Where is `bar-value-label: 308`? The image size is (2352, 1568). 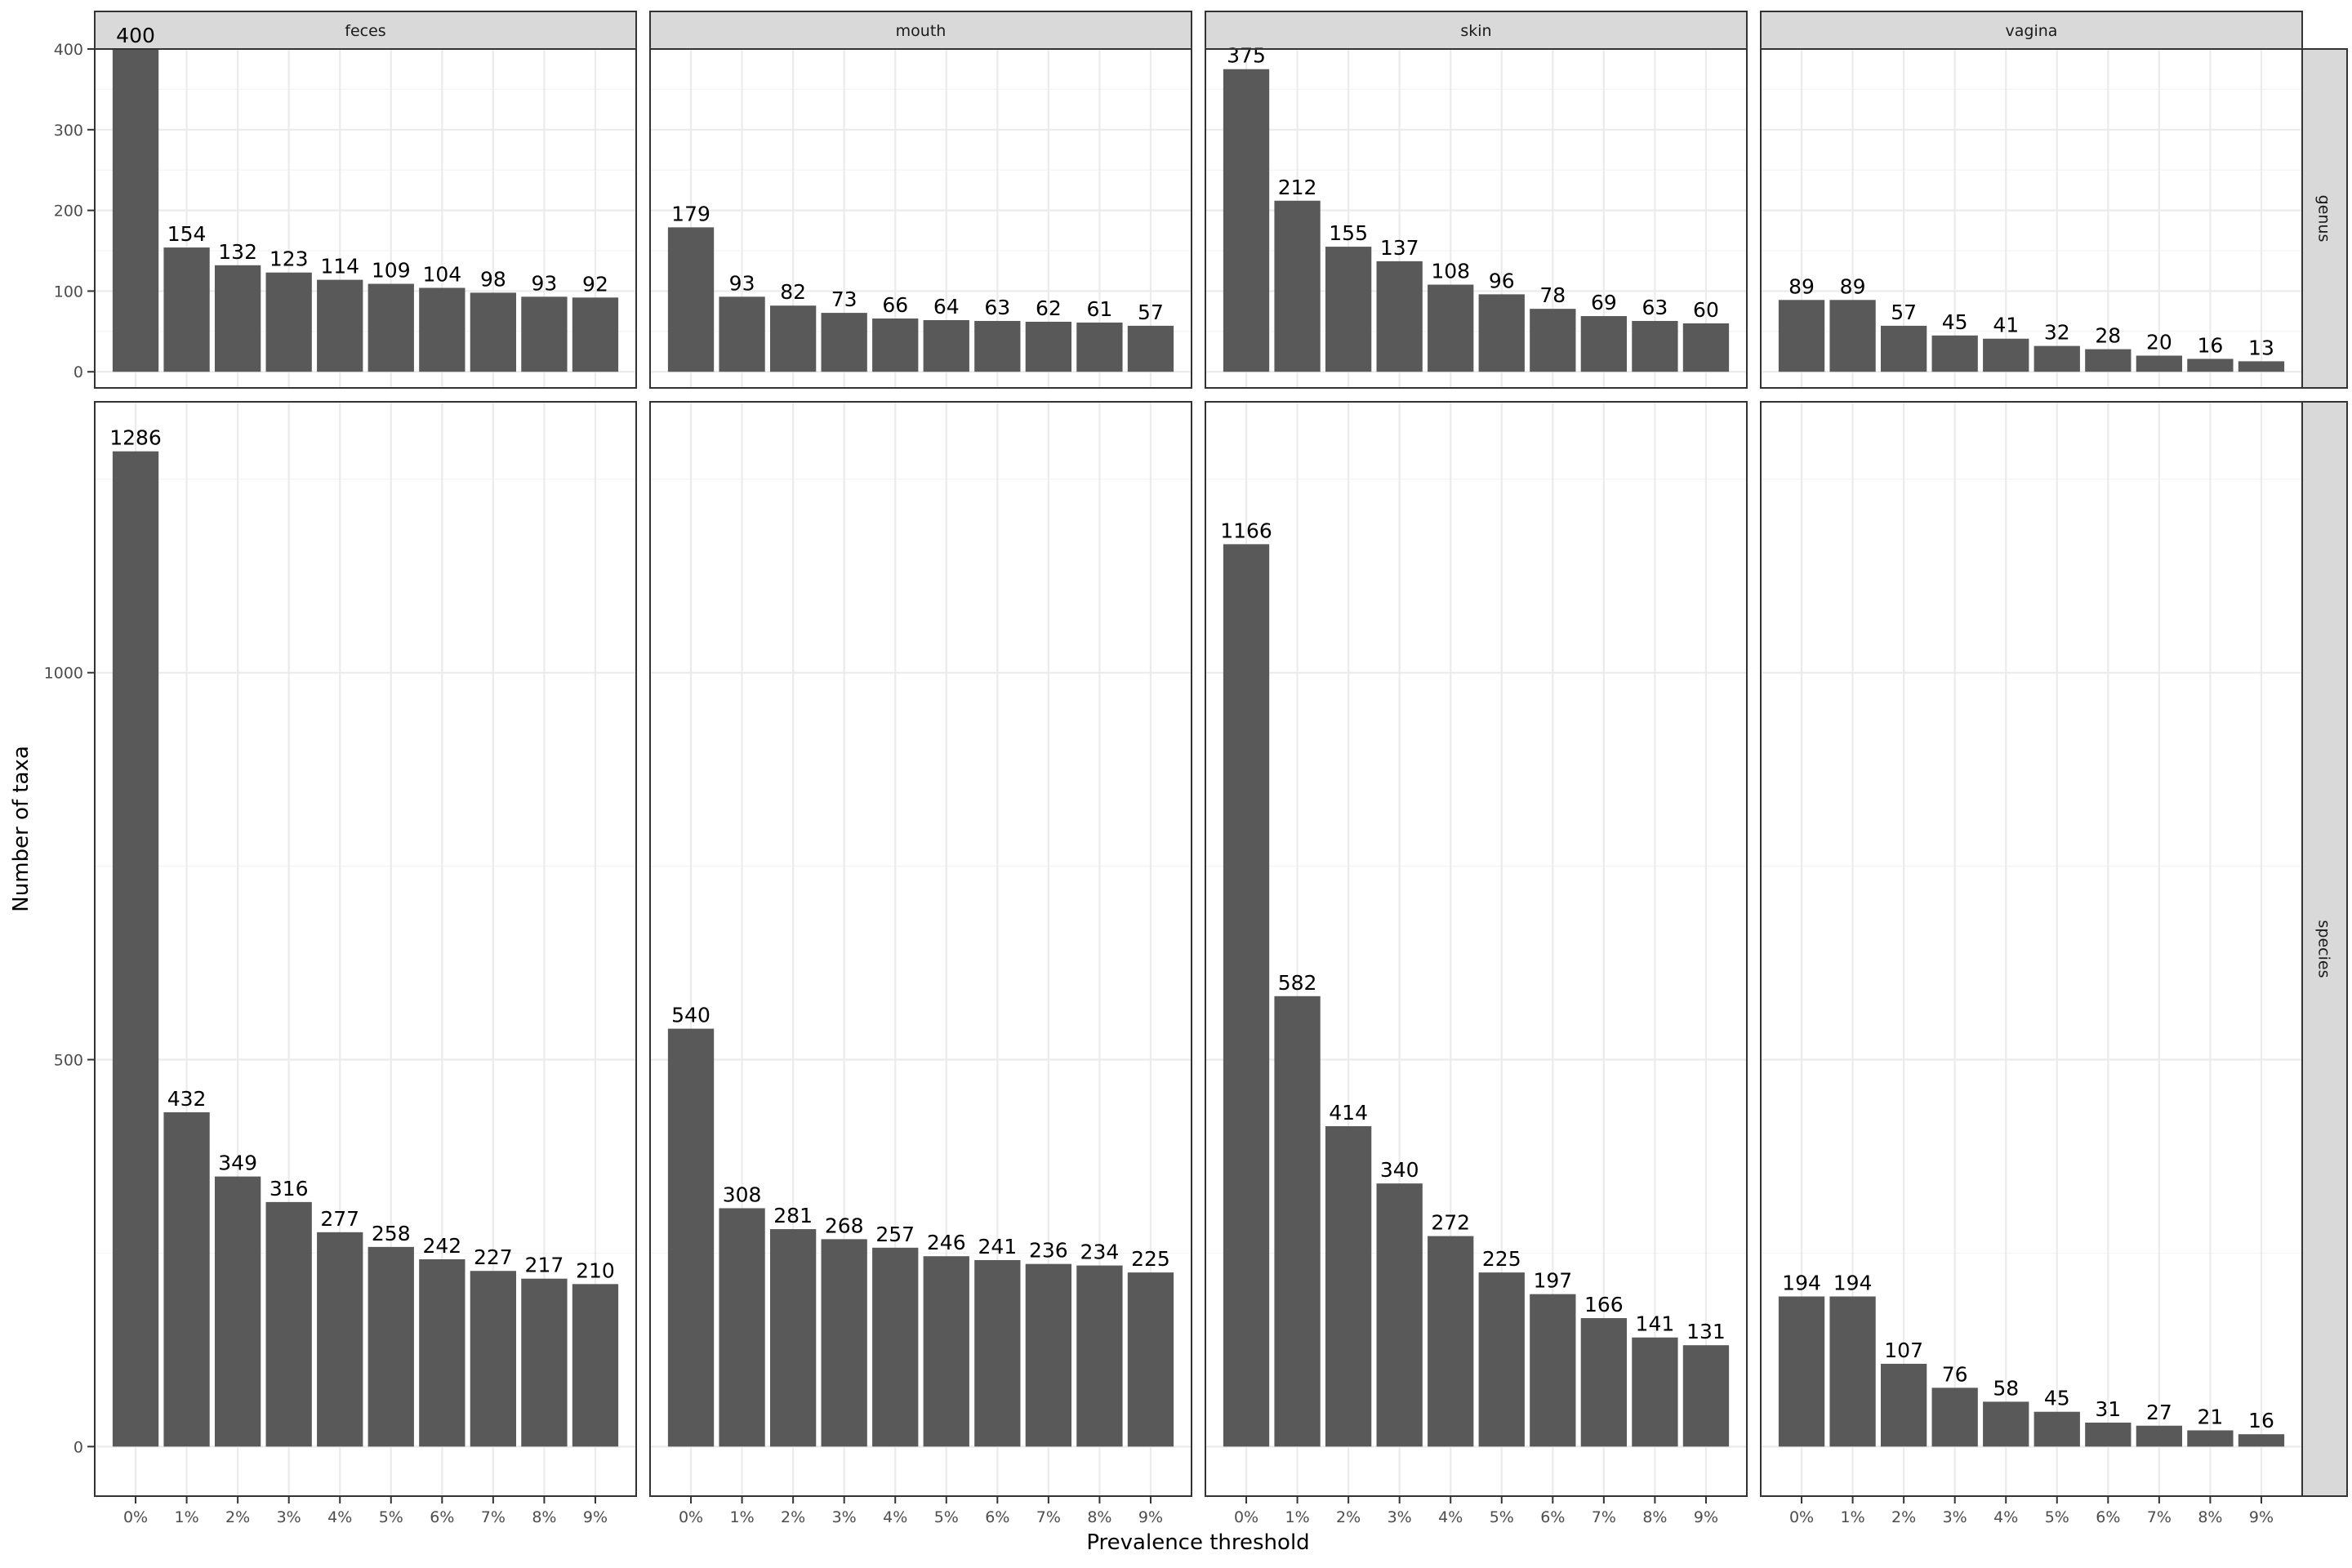
bar-value-label: 308 is located at coordinates (742, 1194).